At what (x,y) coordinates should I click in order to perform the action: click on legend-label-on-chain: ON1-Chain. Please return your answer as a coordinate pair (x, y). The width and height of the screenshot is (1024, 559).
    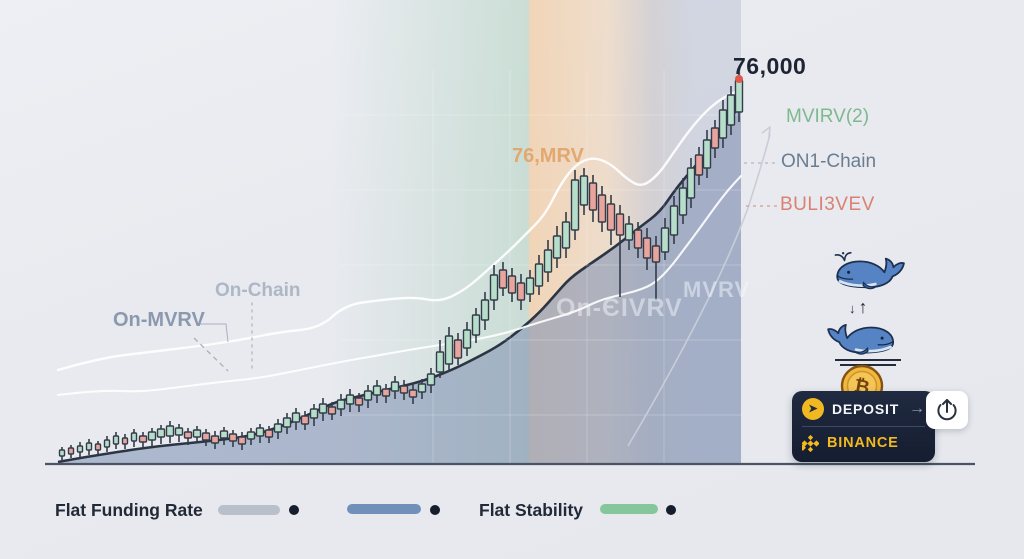
    Looking at the image, I should click on (829, 161).